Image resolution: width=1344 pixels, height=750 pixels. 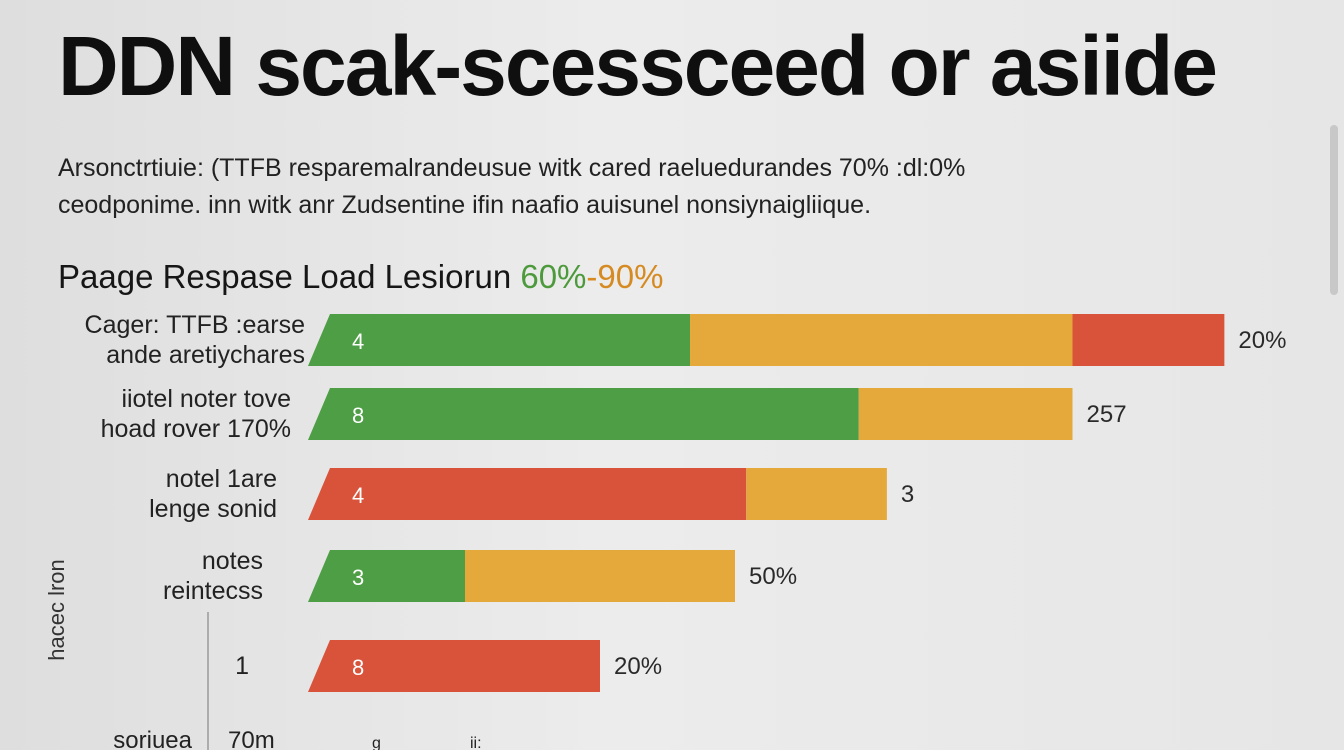 What do you see at coordinates (232, 561) in the screenshot?
I see `category-label: notes` at bounding box center [232, 561].